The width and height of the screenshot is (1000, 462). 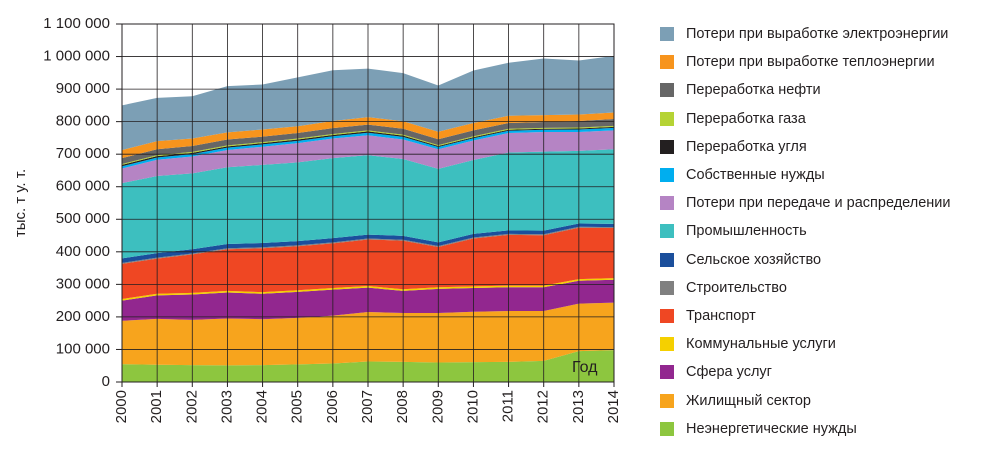 I want to click on x-tick-label: 2008, so click(x=402, y=406).